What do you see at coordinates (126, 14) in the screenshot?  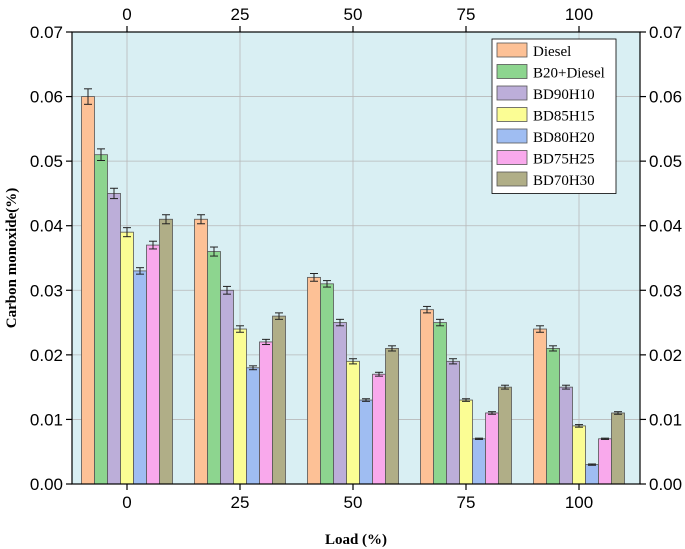 I see `x-tick-label-top: 0` at bounding box center [126, 14].